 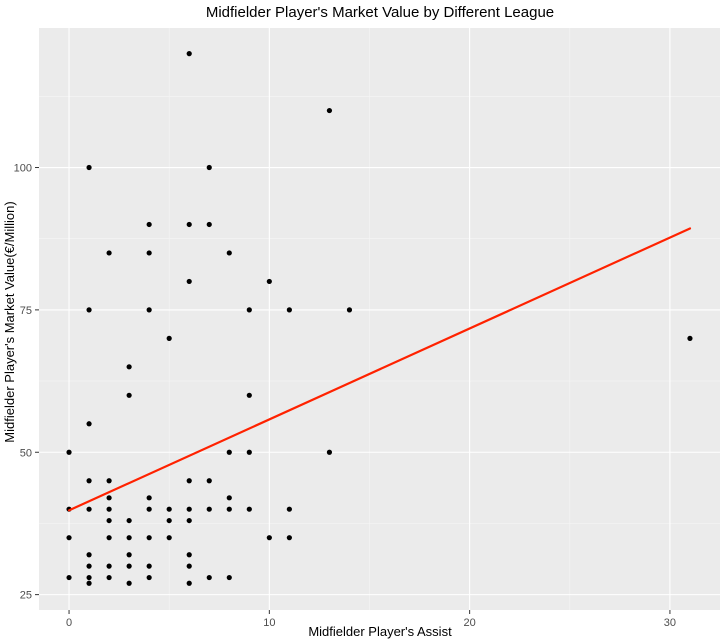 What do you see at coordinates (69, 623) in the screenshot?
I see `x-tick-label: 0` at bounding box center [69, 623].